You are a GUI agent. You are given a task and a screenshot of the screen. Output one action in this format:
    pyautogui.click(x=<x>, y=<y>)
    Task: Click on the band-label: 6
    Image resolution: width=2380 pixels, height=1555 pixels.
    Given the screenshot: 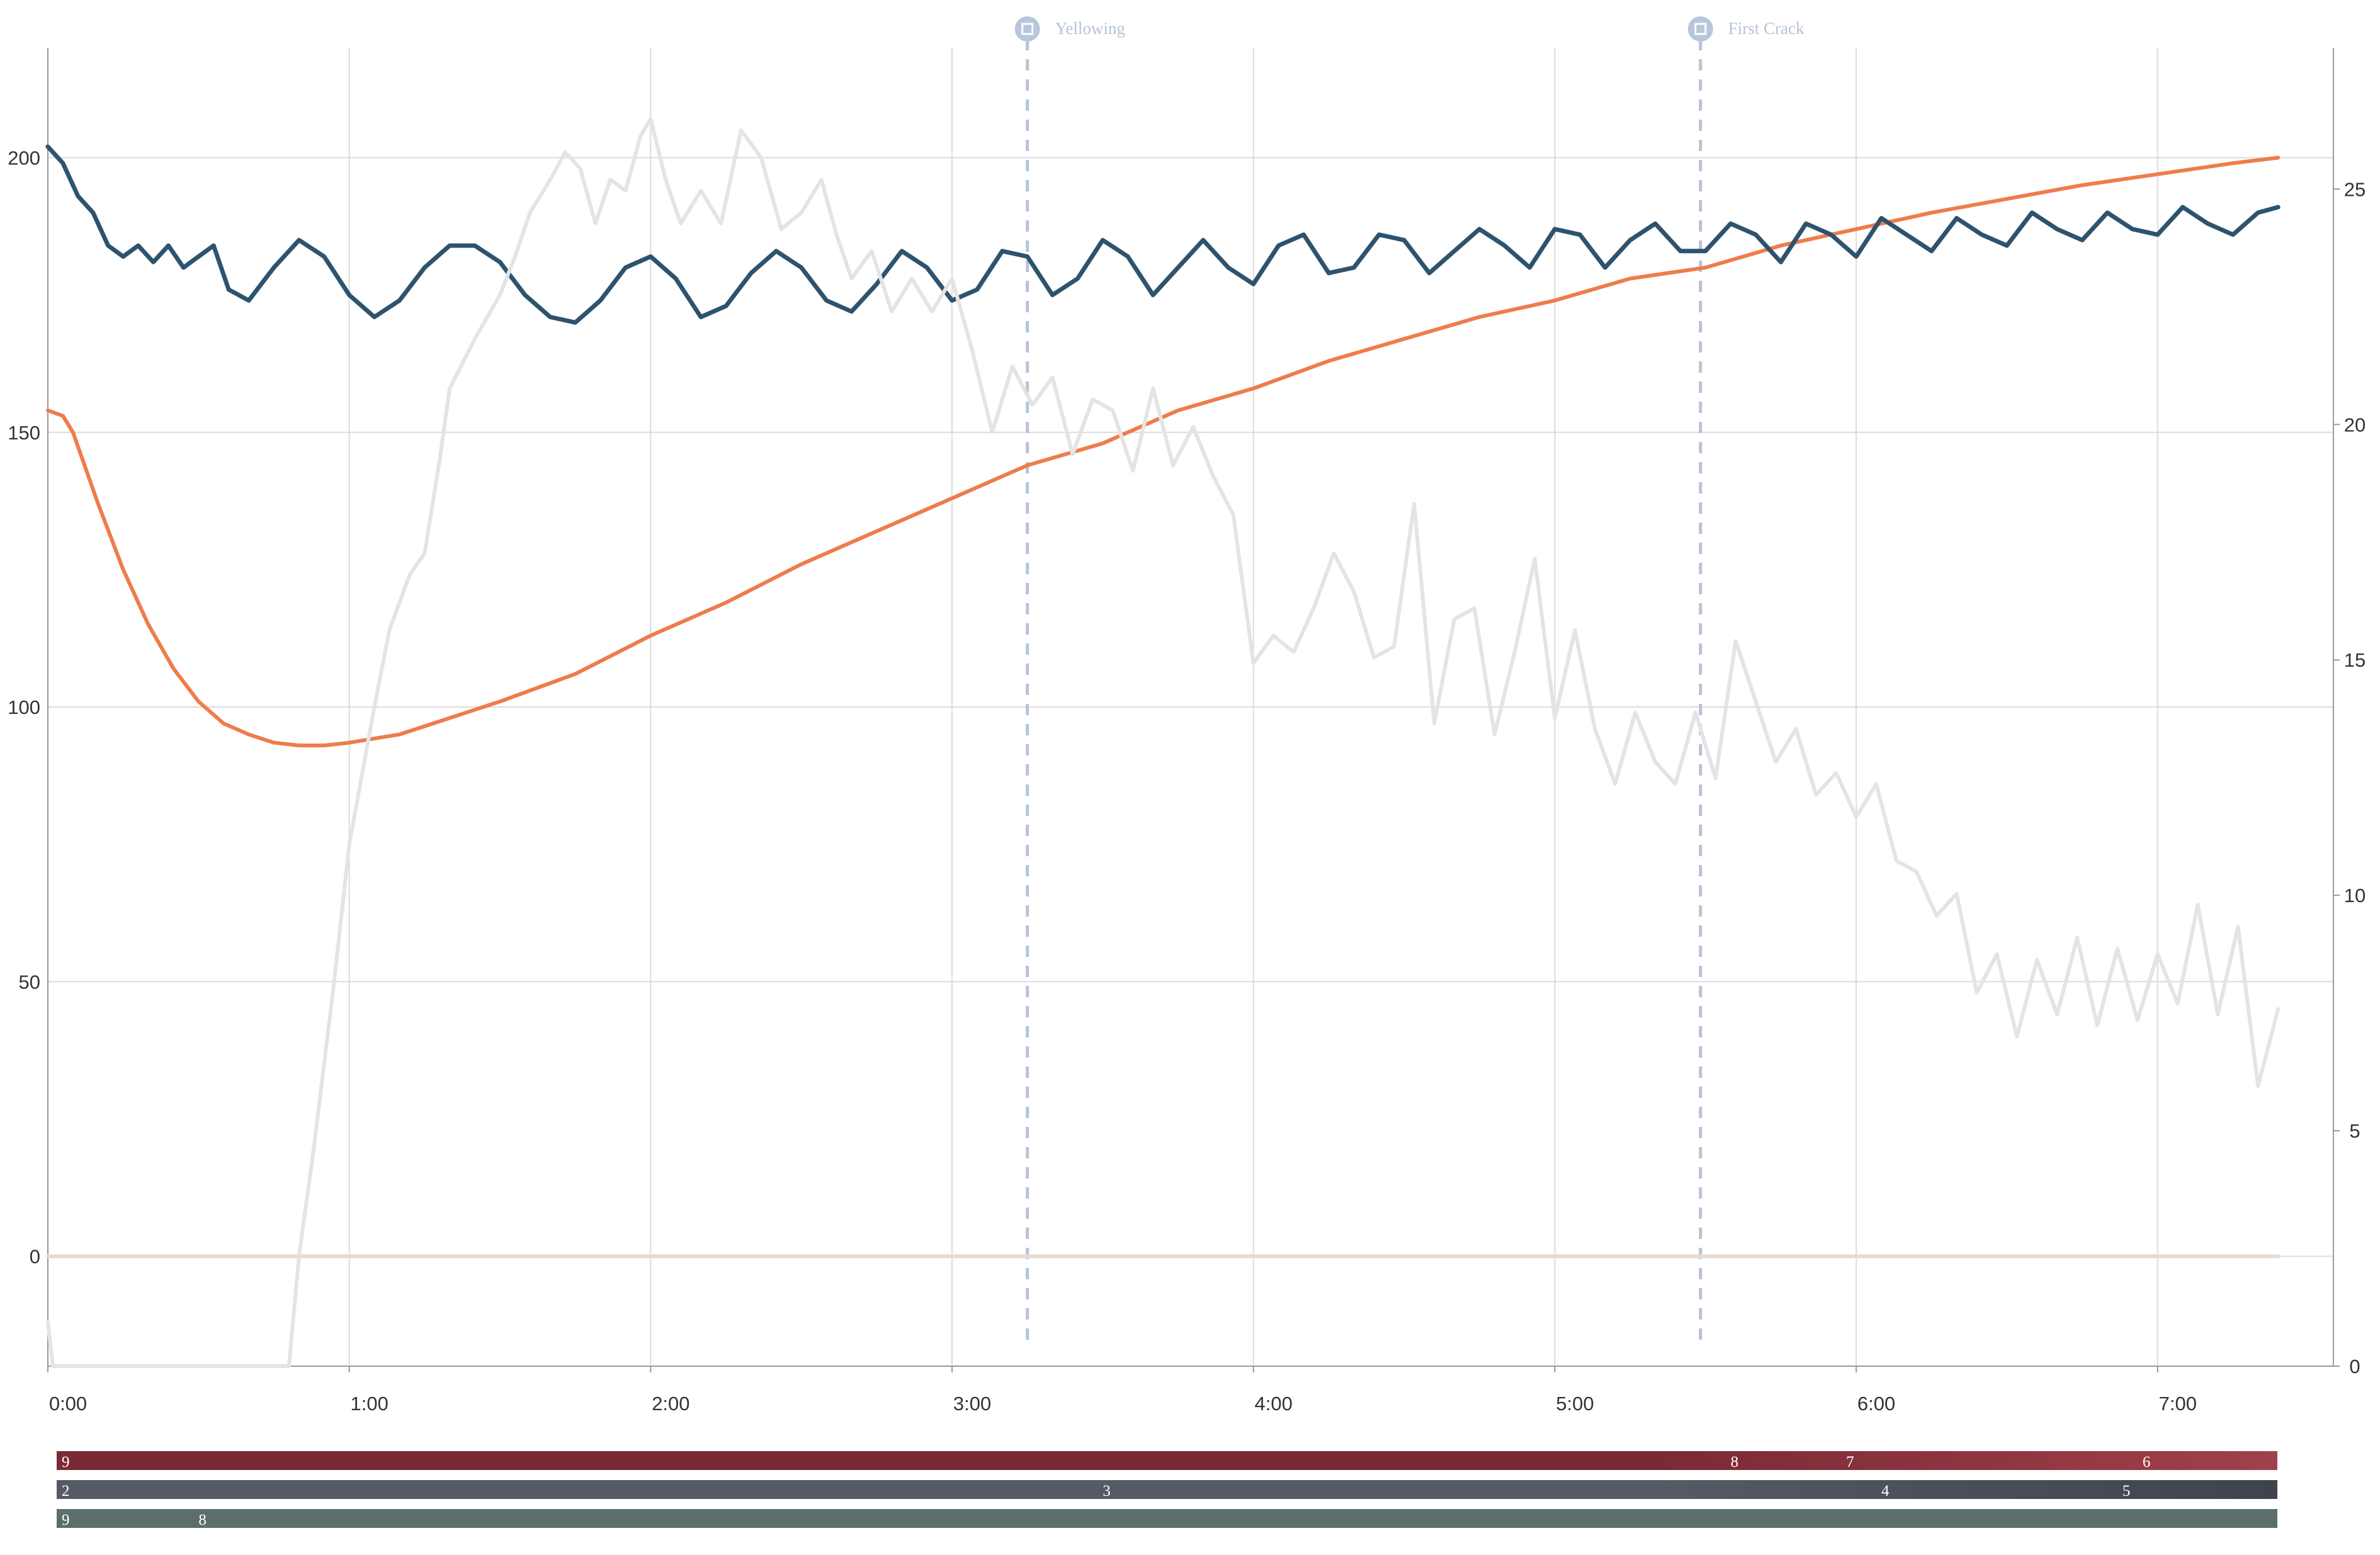 What is the action you would take?
    pyautogui.click(x=2147, y=1462)
    